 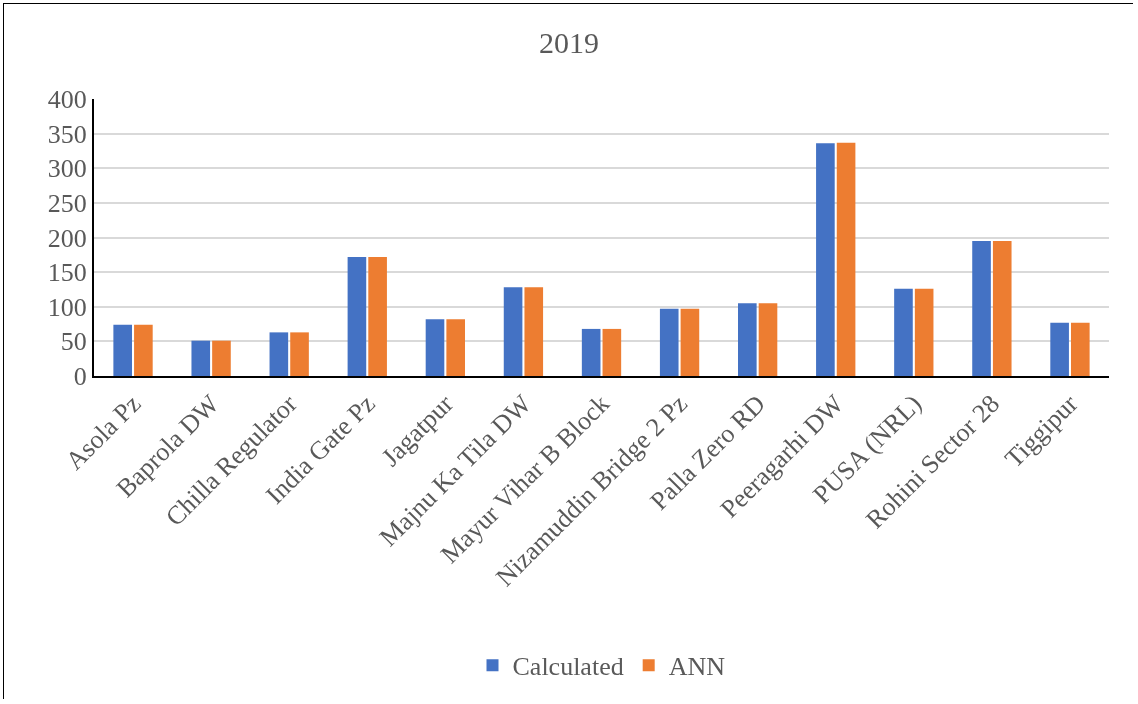 What do you see at coordinates (80, 377) in the screenshot?
I see `y-tick-label: 0` at bounding box center [80, 377].